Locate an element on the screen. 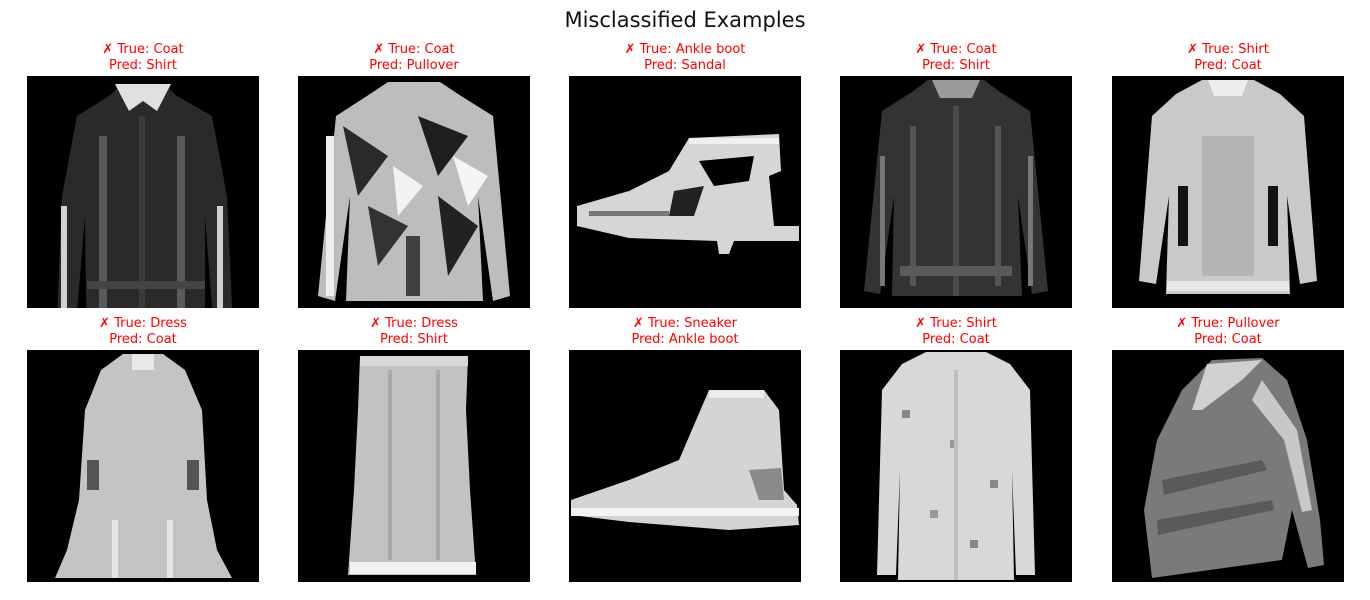 The image size is (1370, 600). figure-title: Misclassified Examples is located at coordinates (685, 20).